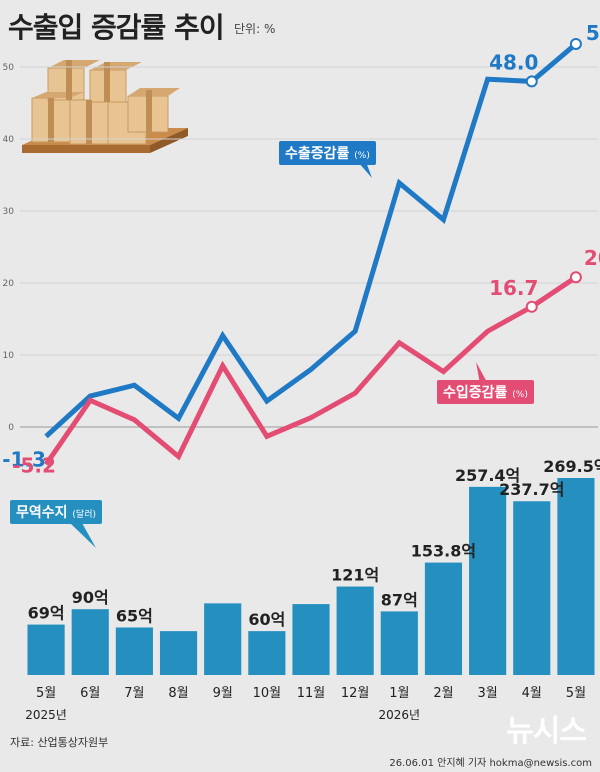 This screenshot has width=600, height=772. I want to click on growth-value-label: -1.3, so click(24, 459).